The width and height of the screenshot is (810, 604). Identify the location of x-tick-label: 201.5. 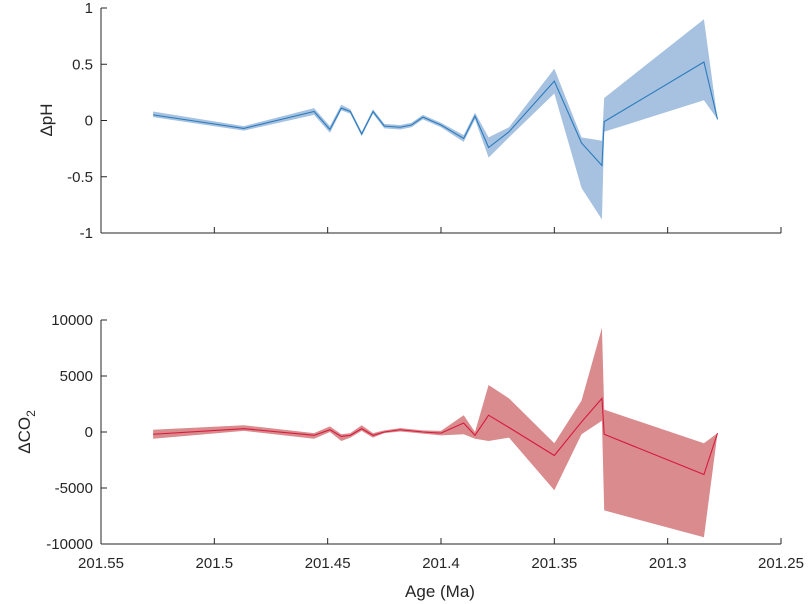
(215, 563).